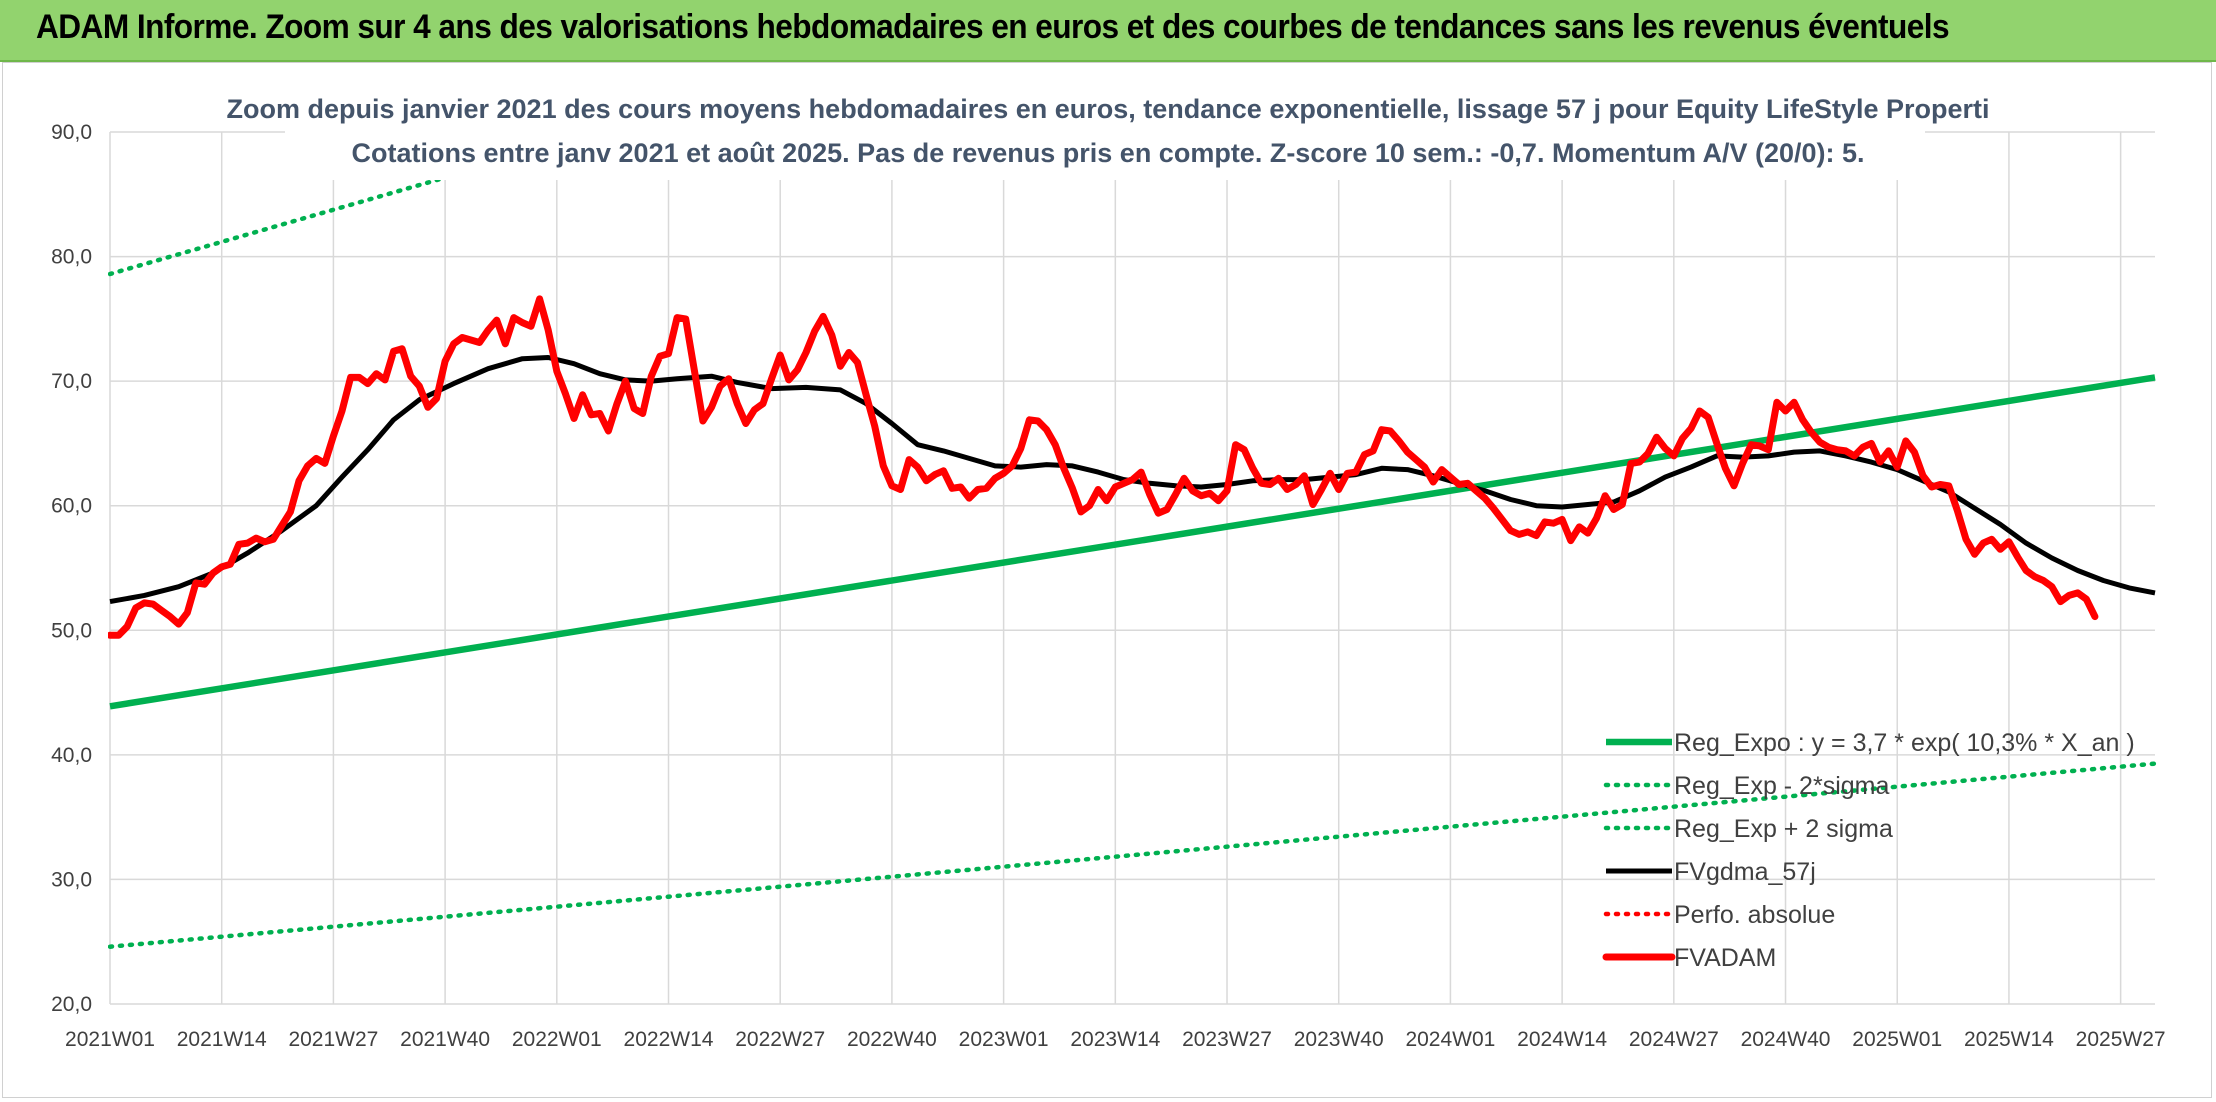  What do you see at coordinates (1339, 1039) in the screenshot?
I see `x-tick-label: 2023W40` at bounding box center [1339, 1039].